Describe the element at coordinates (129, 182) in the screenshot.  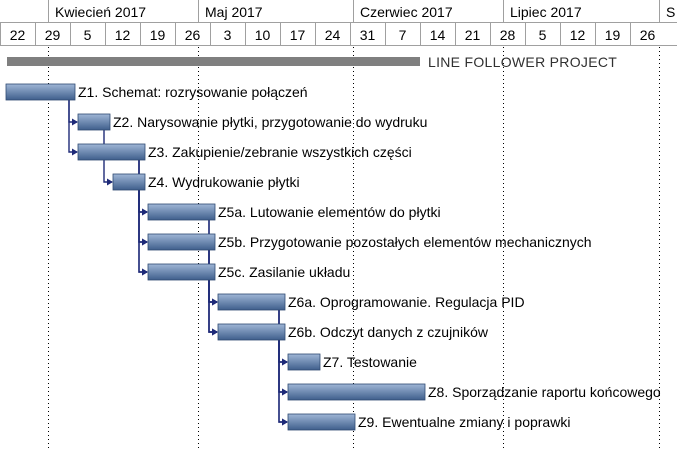
I see `task-bar-z4` at that location.